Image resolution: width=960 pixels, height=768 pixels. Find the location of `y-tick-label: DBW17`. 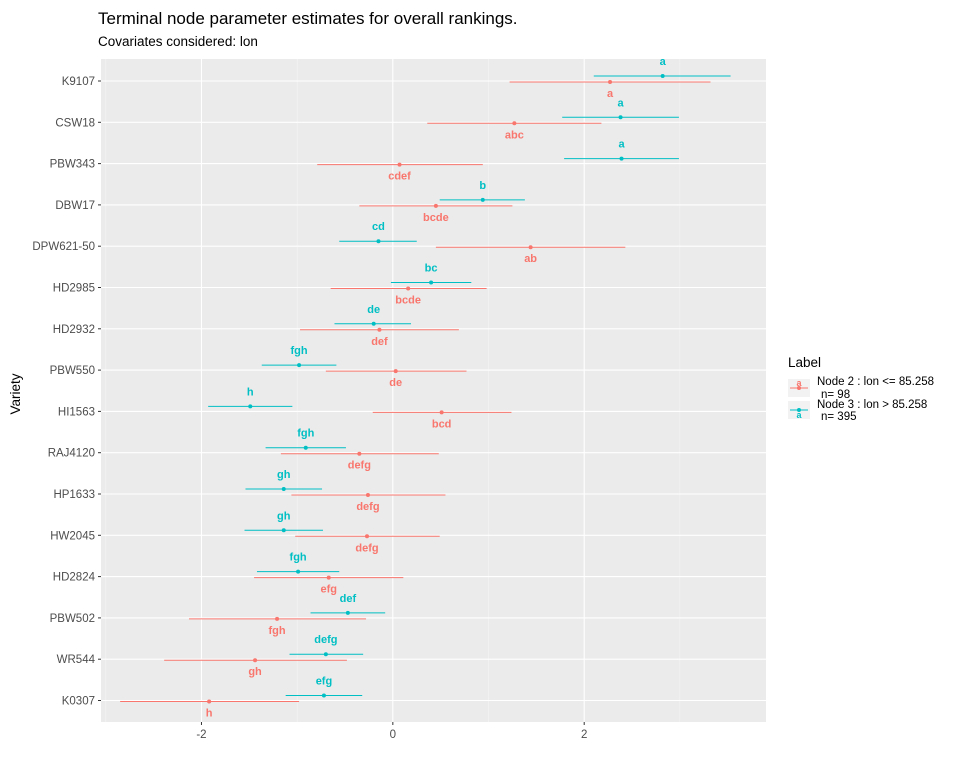

y-tick-label: DBW17 is located at coordinates (75, 206).